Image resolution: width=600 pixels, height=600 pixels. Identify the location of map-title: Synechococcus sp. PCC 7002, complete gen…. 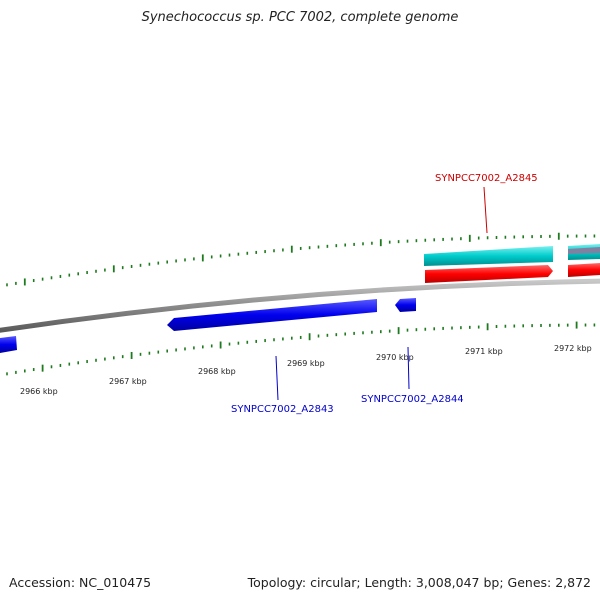
(300, 17).